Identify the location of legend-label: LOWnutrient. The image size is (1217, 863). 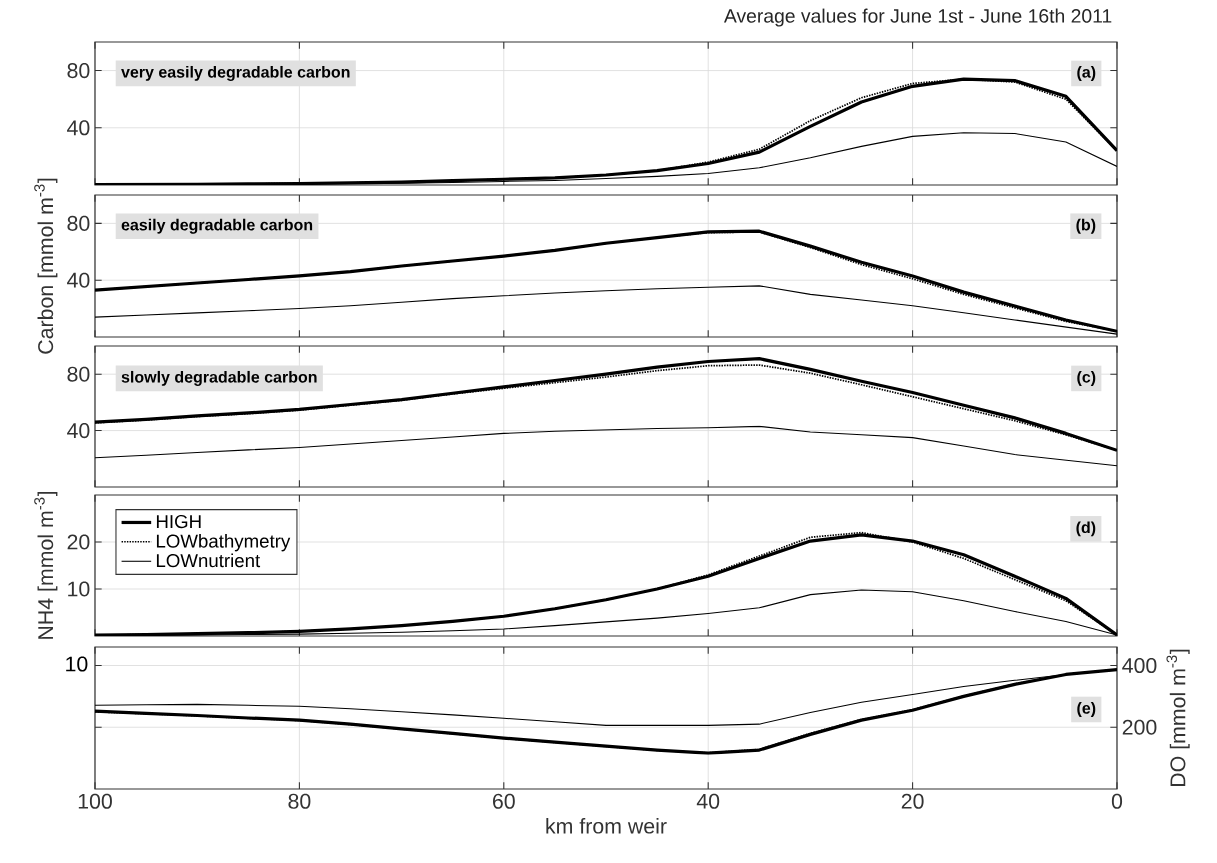
(208, 560).